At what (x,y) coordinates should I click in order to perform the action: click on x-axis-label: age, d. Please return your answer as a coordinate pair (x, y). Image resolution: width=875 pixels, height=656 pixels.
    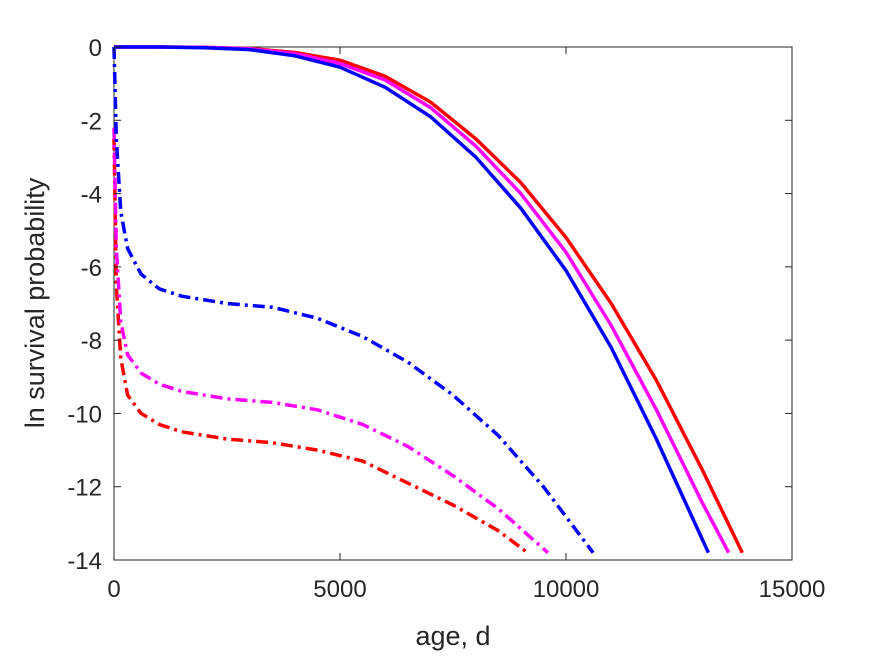
    Looking at the image, I should click on (452, 636).